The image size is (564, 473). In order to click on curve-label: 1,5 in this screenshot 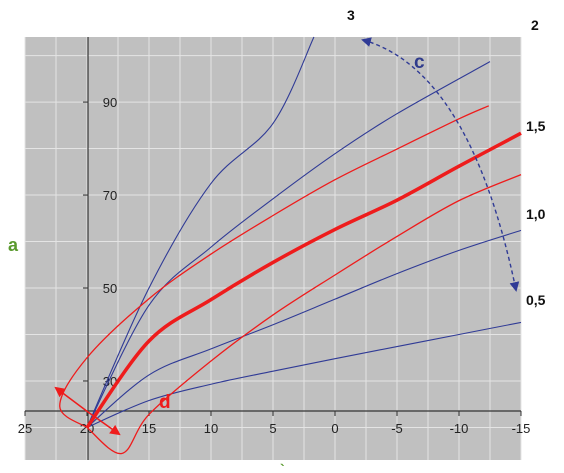, I will do `click(536, 126)`.